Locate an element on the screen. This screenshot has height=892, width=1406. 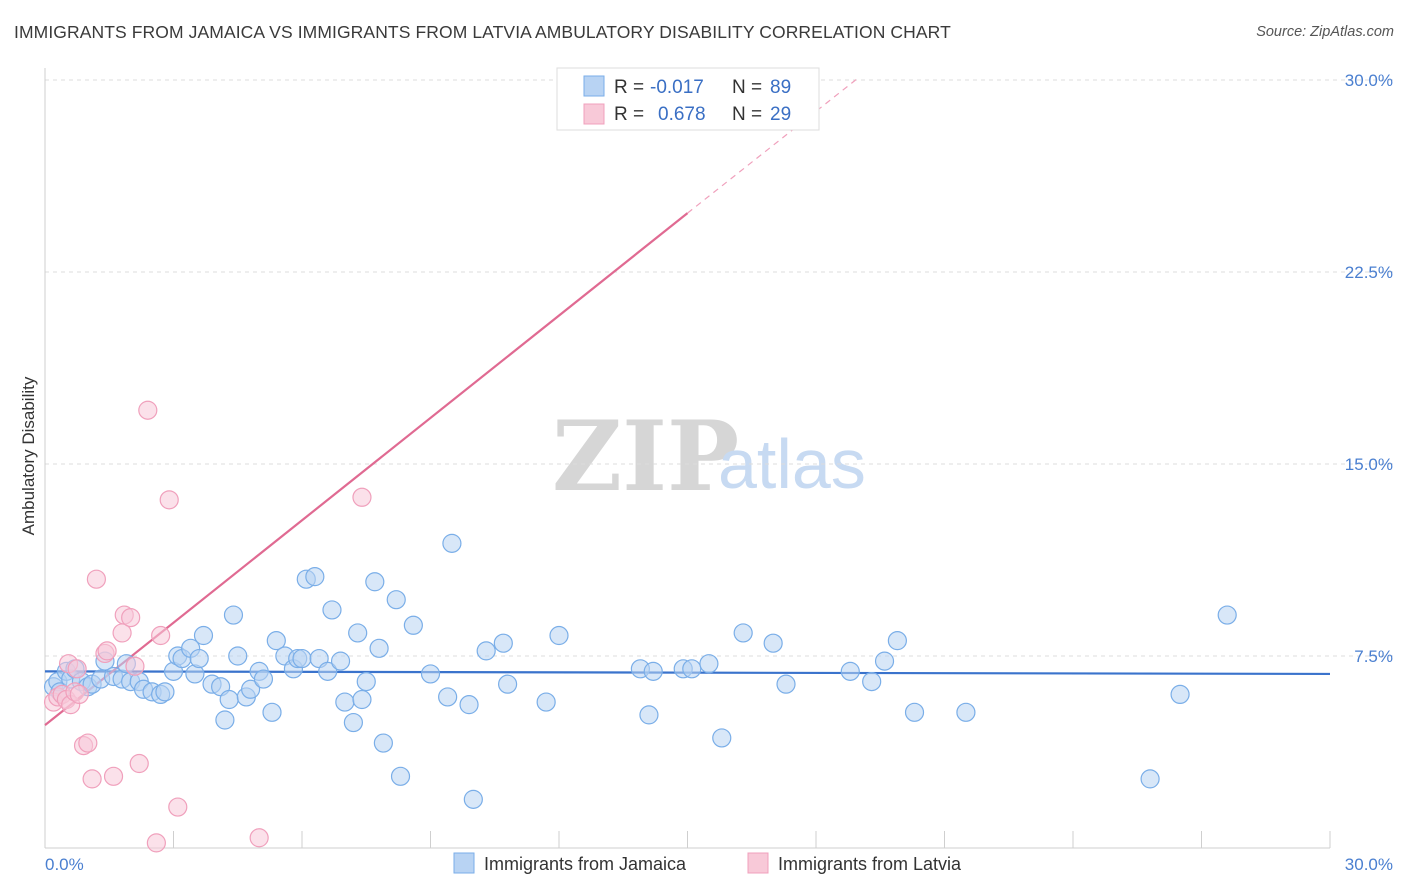
stats-legend-box: R = -0.017 N = 89 R = 0.678 N = 29 is located at coordinates (688, 99).